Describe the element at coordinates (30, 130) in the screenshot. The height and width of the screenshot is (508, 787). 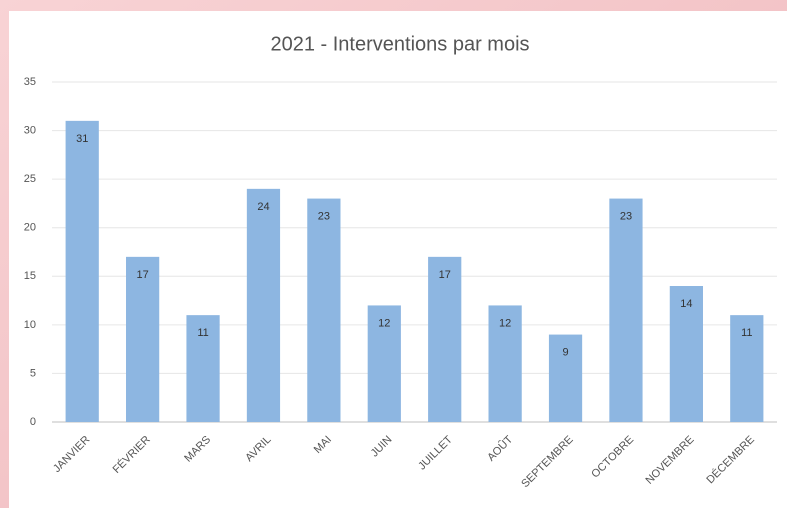
I see `y-tick-label: 30` at that location.